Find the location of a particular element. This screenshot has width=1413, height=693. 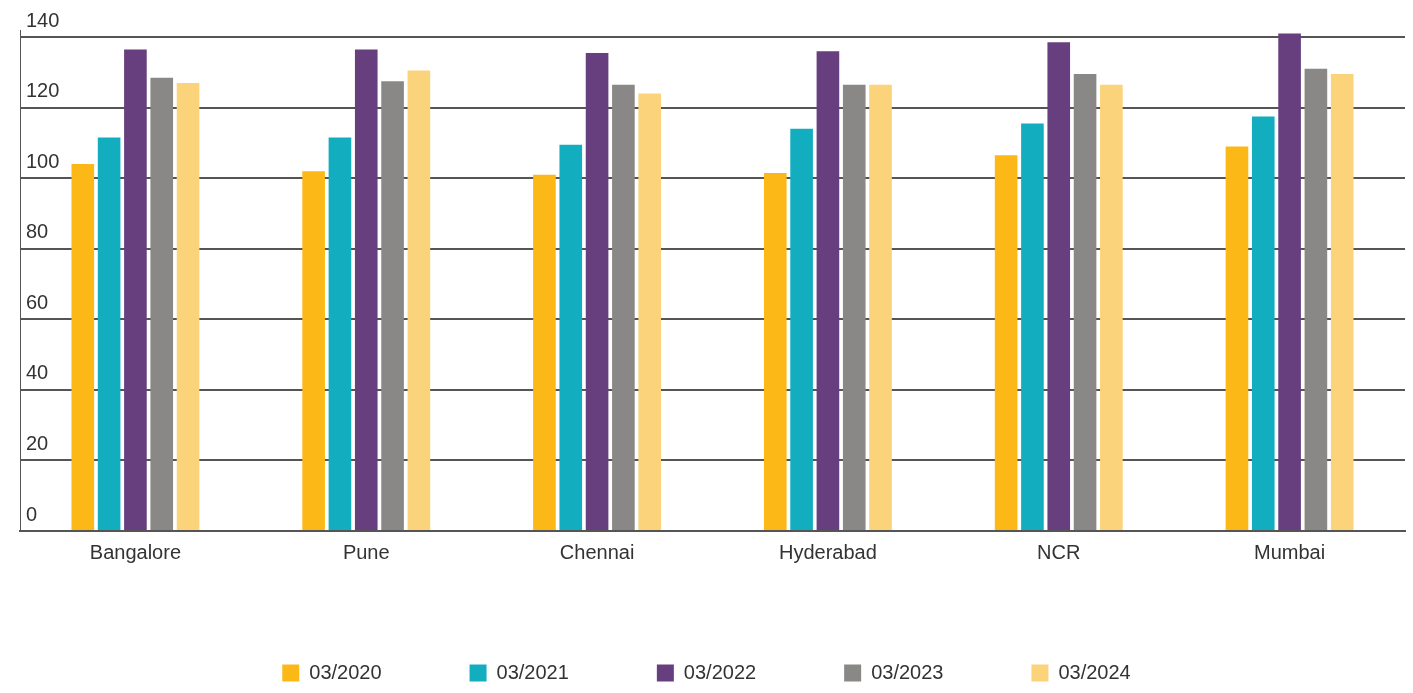

x-tick-label: Chennai is located at coordinates (597, 551).